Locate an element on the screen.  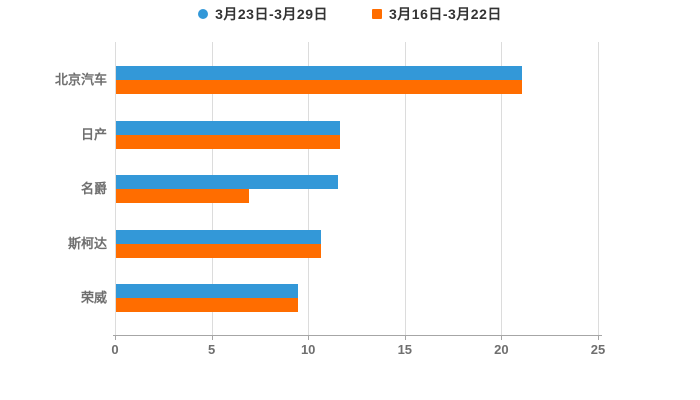
y-category-label: 北京汽车 is located at coordinates (80, 79).